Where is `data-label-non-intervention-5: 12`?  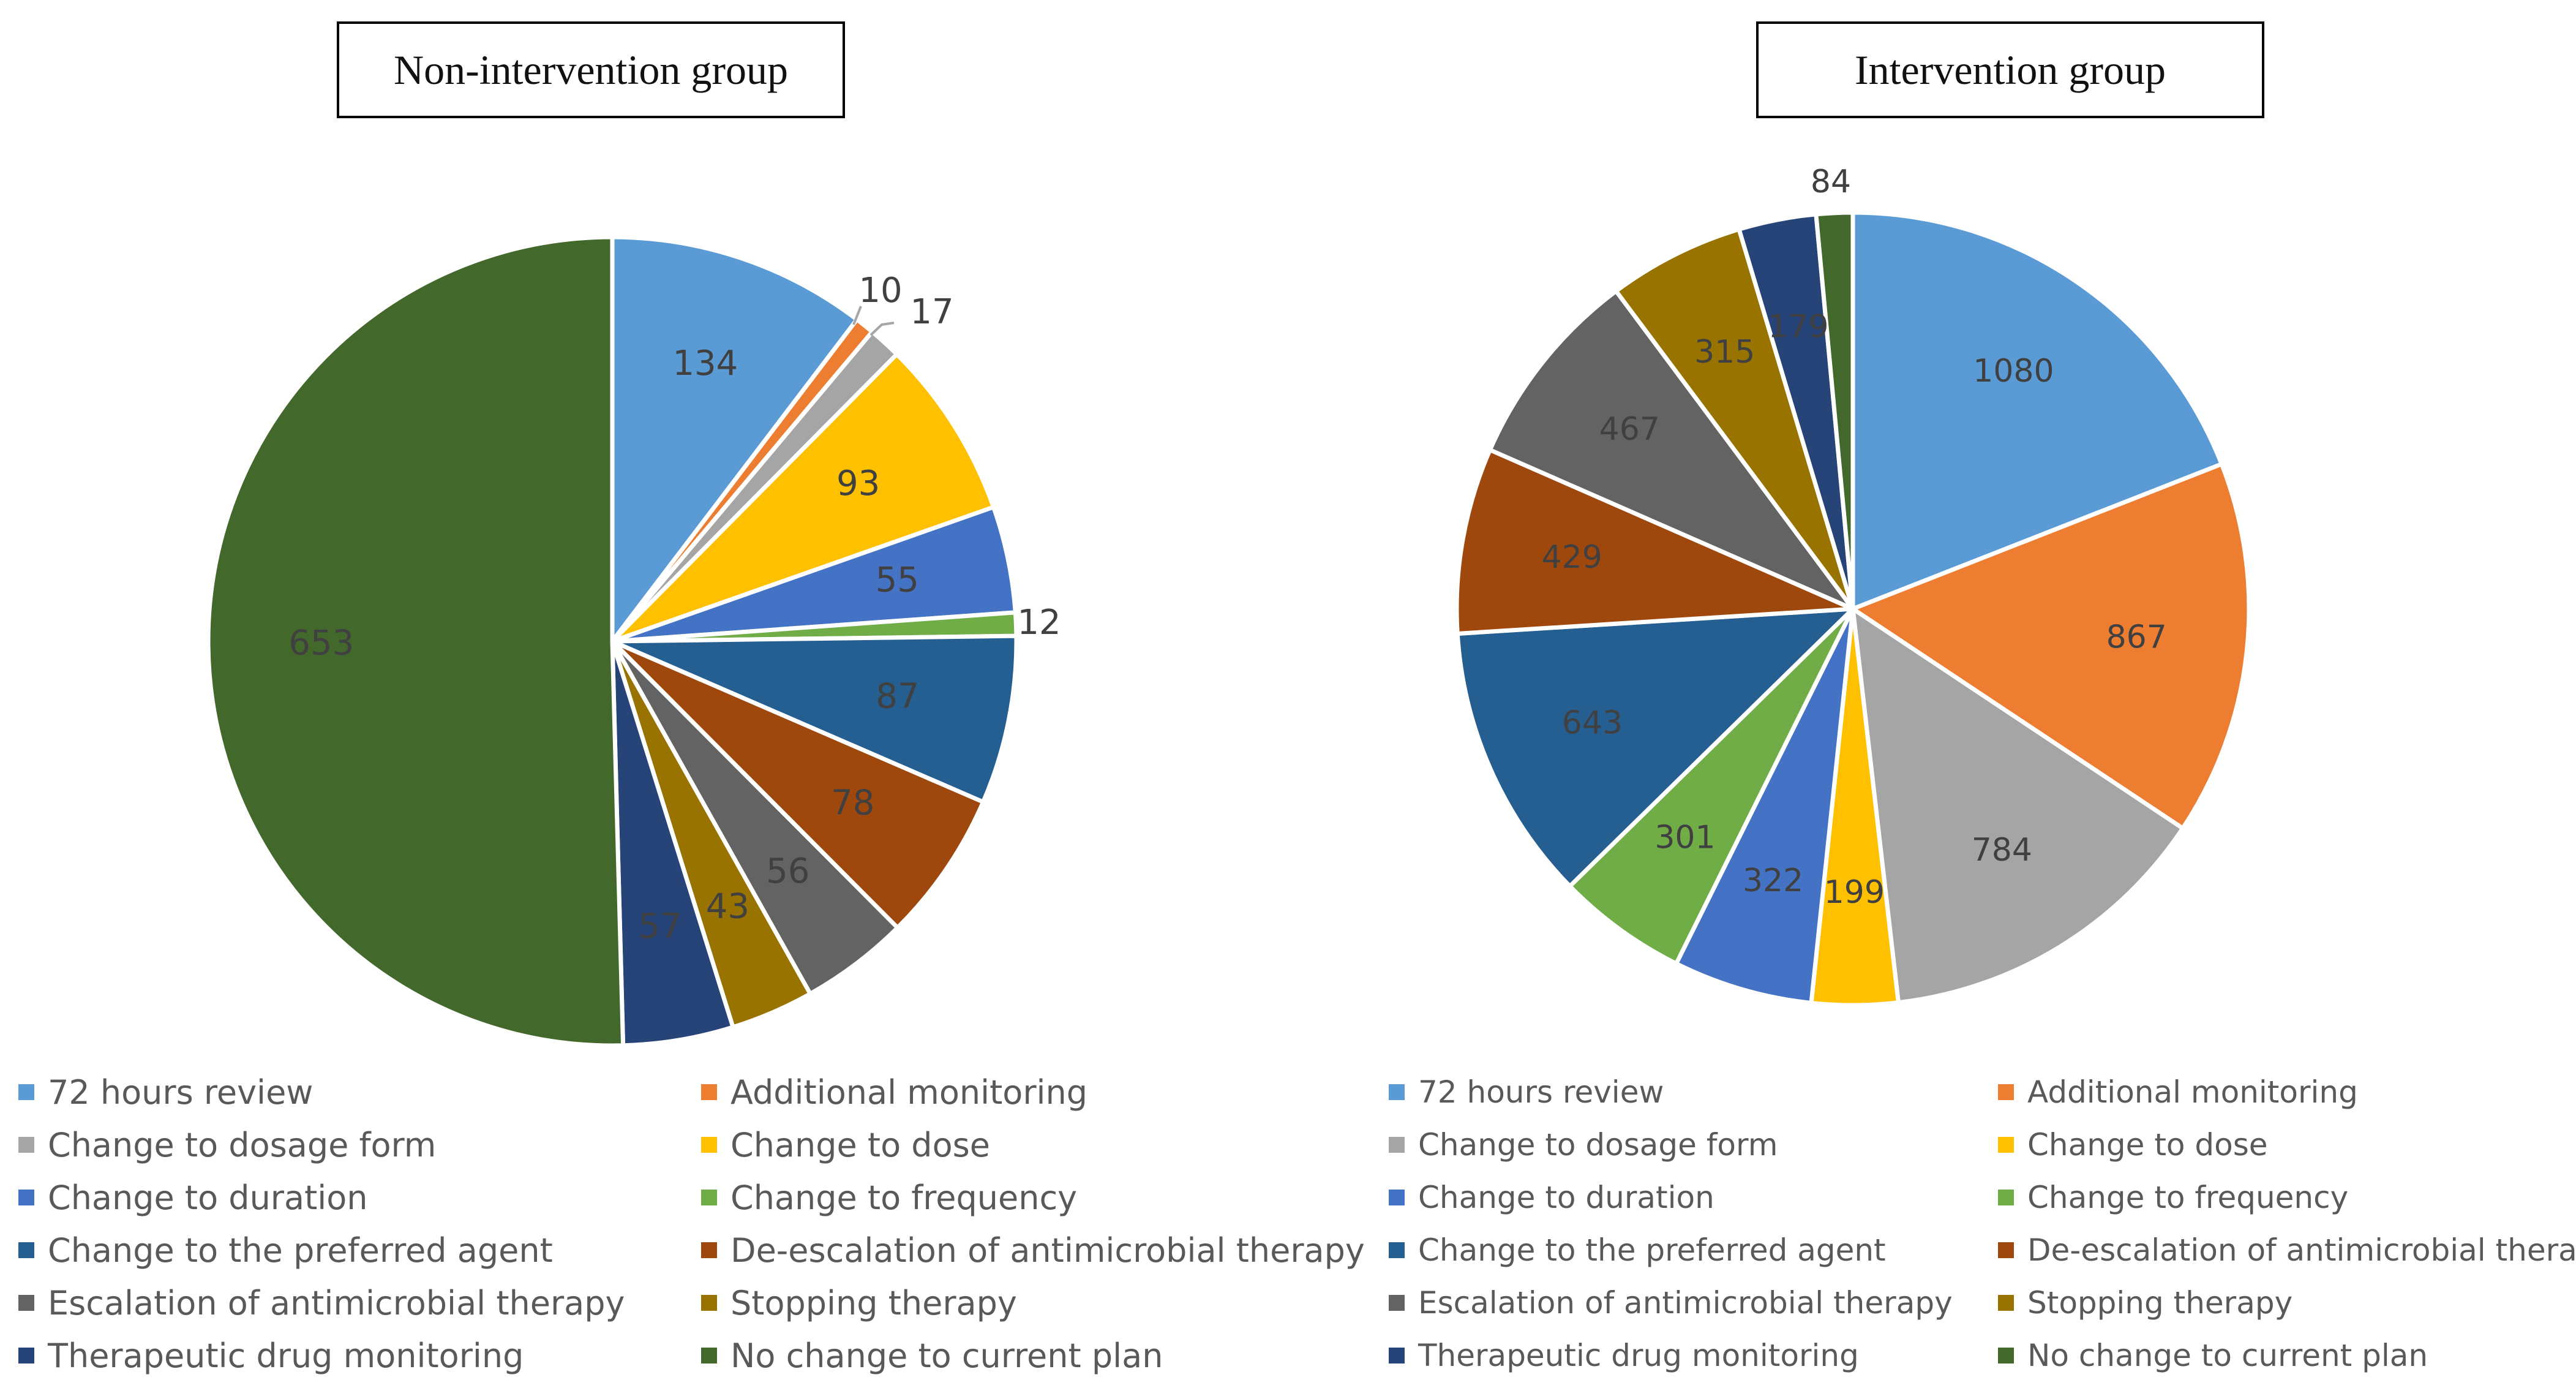 data-label-non-intervention-5: 12 is located at coordinates (1039, 623).